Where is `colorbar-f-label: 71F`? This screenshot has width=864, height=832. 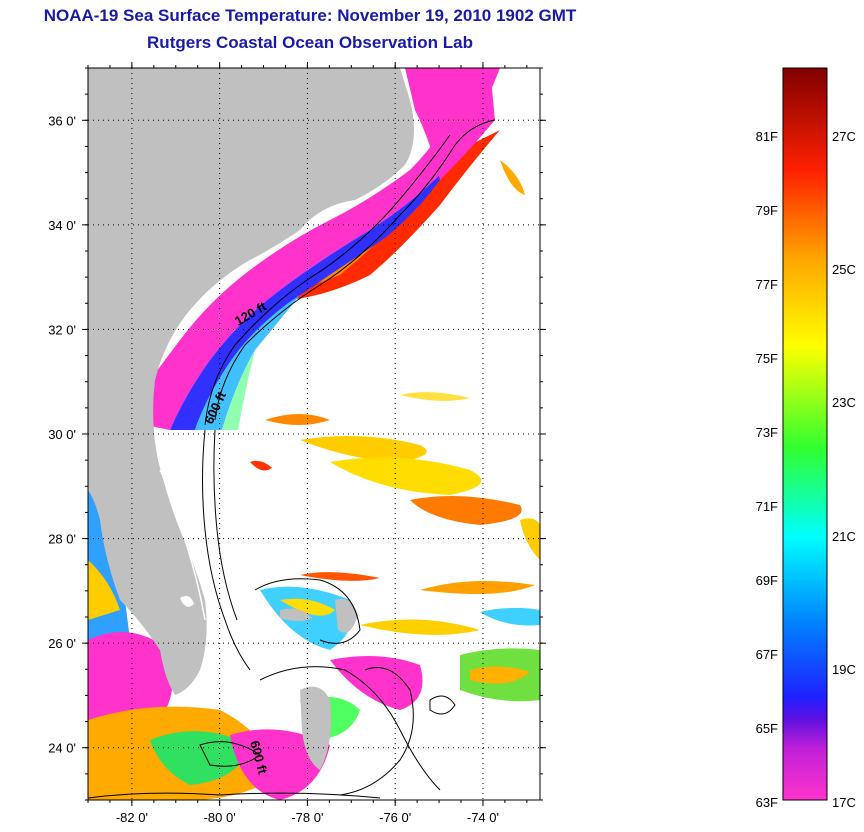 colorbar-f-label: 71F is located at coordinates (767, 506).